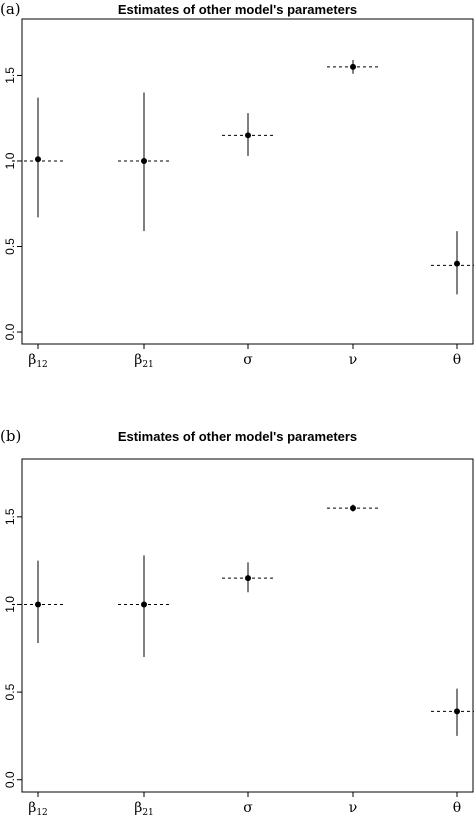 The width and height of the screenshot is (474, 815). I want to click on panel-label: (b), so click(10, 436).